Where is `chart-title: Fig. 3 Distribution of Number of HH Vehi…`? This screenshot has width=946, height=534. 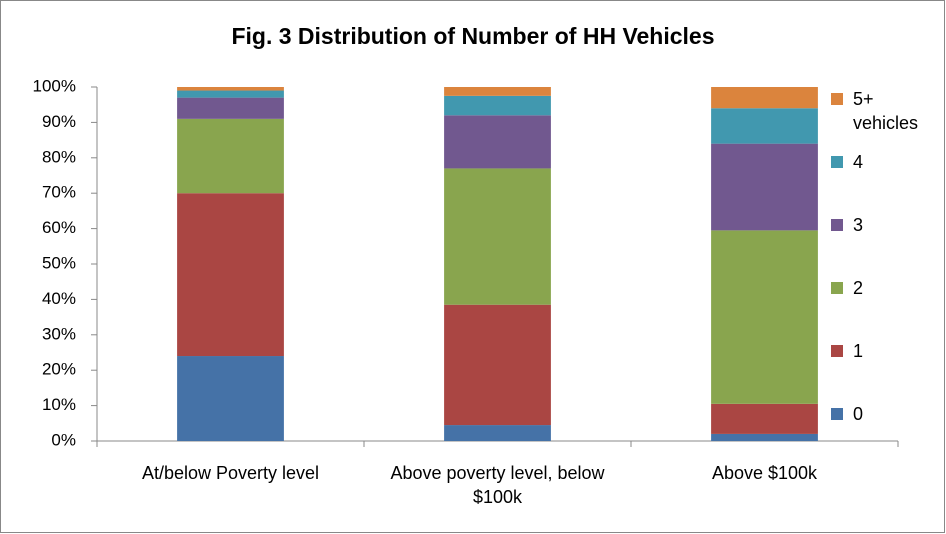 chart-title: Fig. 3 Distribution of Number of HH Vehi… is located at coordinates (472, 36).